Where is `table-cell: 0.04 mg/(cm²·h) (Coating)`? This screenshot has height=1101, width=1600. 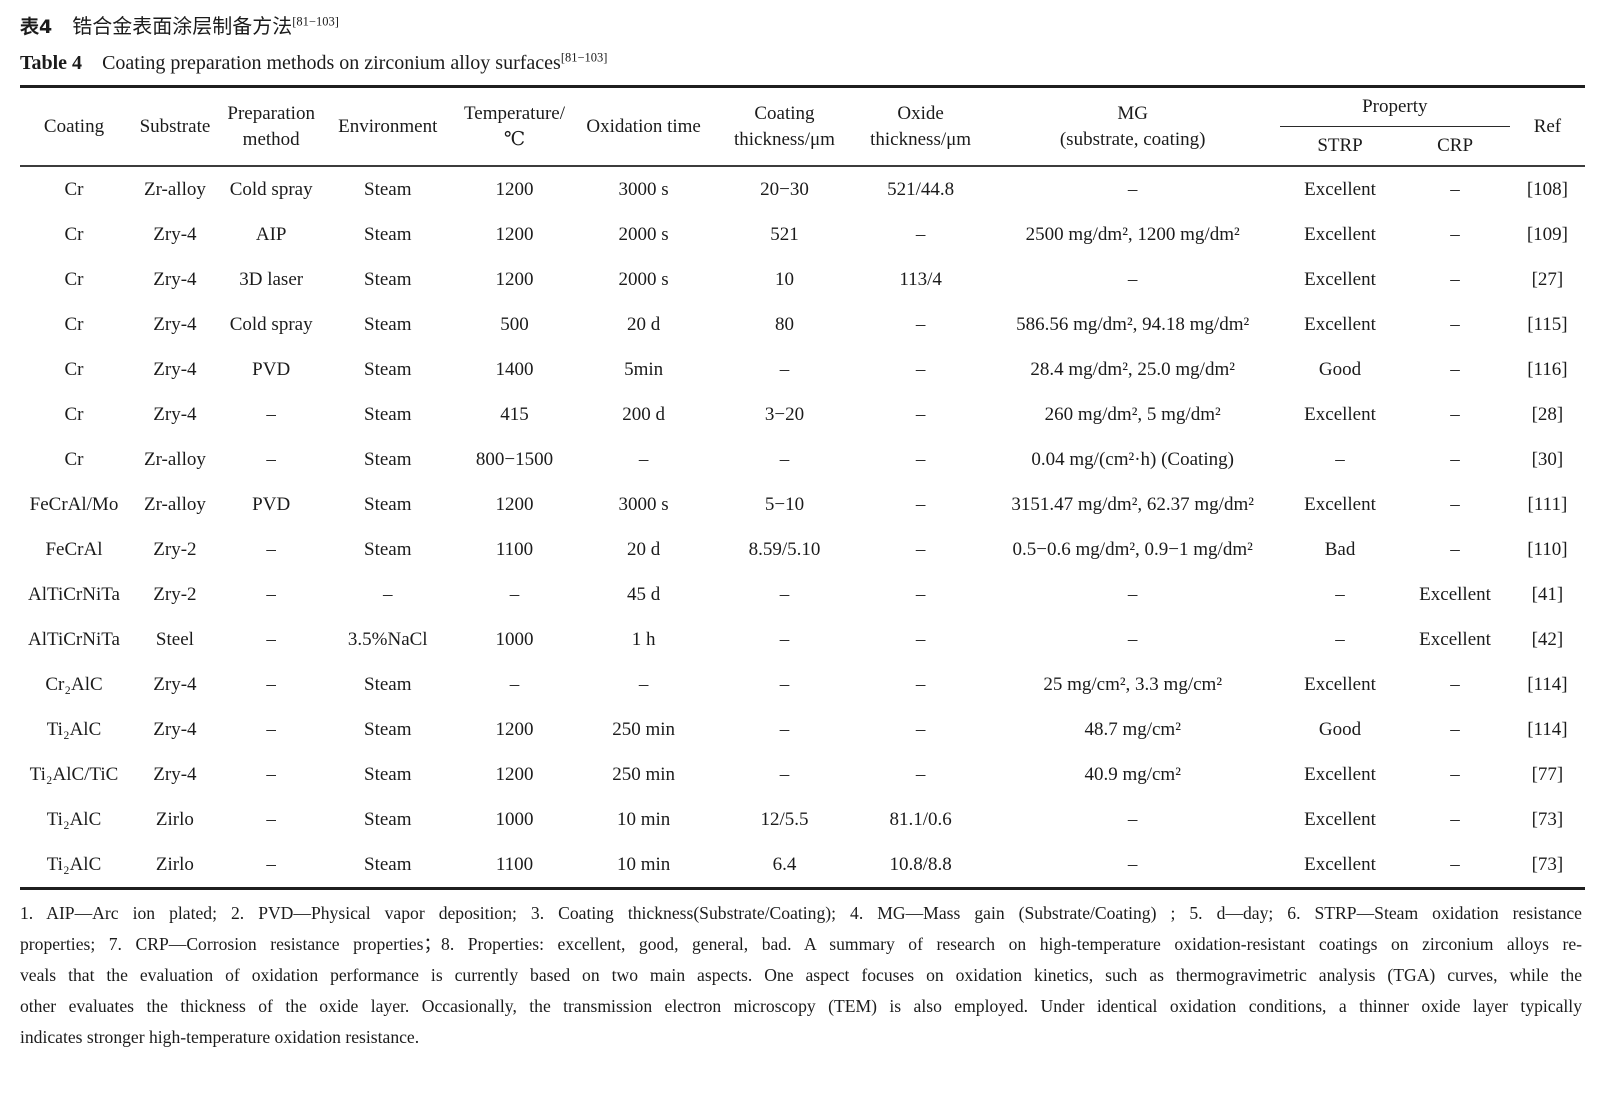
table-cell: 0.04 mg/(cm²·h) (Coating) is located at coordinates (1132, 459).